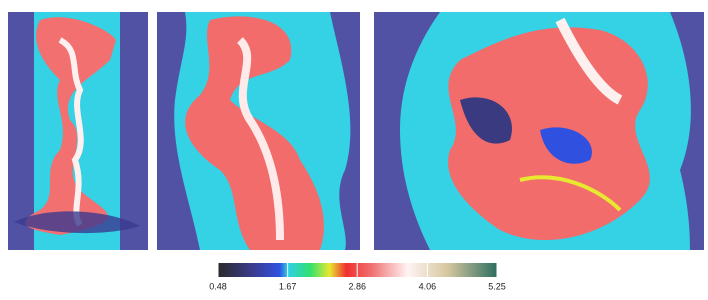 The image size is (708, 300). Describe the element at coordinates (218, 286) in the screenshot. I see `tick-label: 0.48` at that location.